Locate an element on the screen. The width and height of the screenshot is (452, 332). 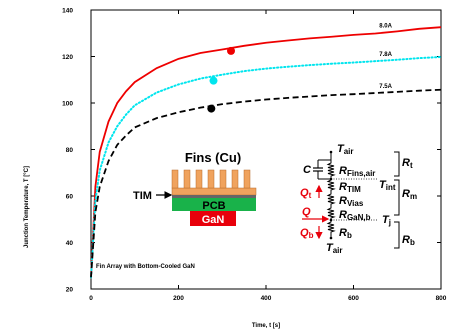
pcb-label: PCB is located at coordinates (213, 206).